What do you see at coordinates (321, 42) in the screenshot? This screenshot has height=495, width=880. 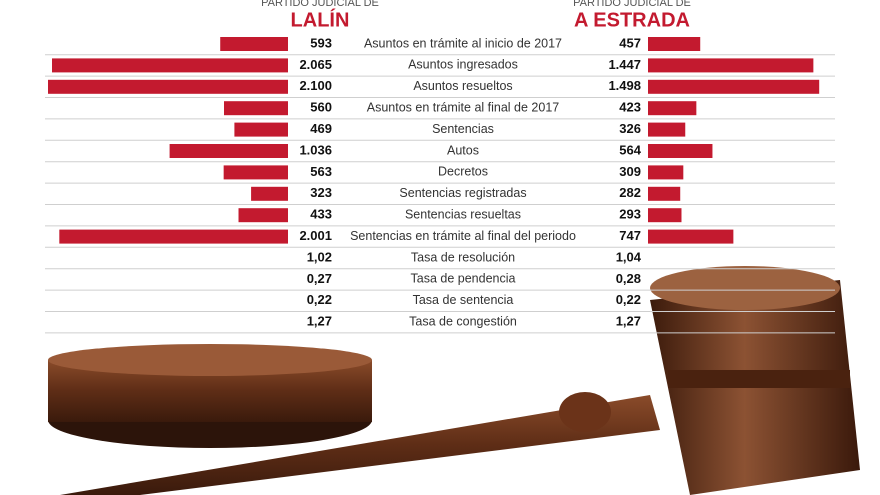 I see `value-label: 593` at bounding box center [321, 42].